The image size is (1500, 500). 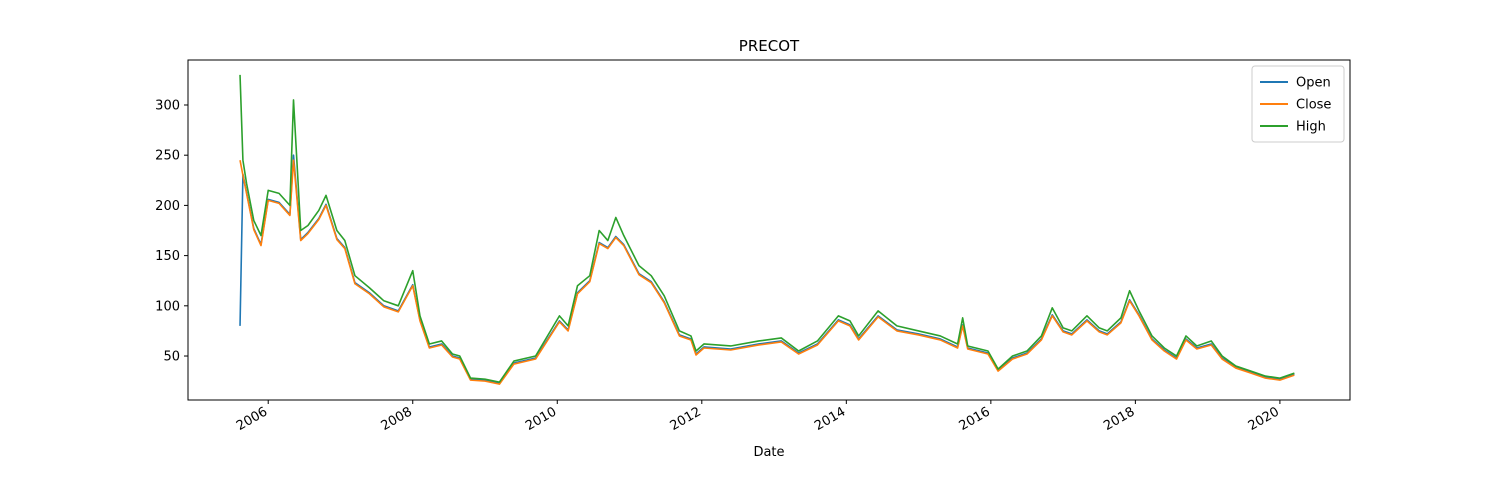 What do you see at coordinates (1313, 105) in the screenshot?
I see `legend-label: Close` at bounding box center [1313, 105].